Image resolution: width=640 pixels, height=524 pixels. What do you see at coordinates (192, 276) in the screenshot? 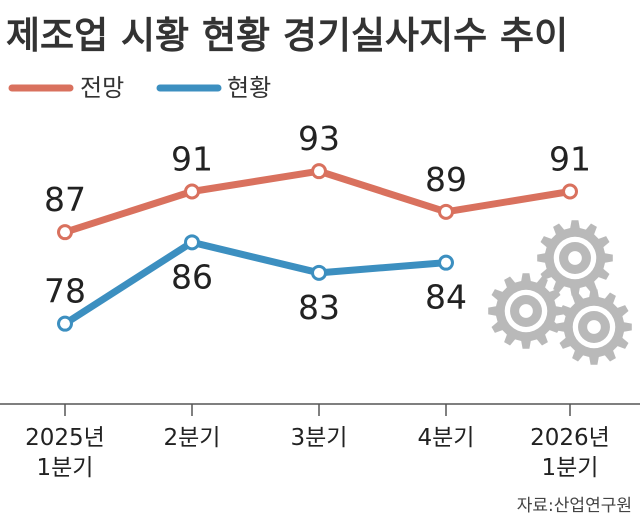
I see `data-label-1-1: 86` at bounding box center [192, 276].